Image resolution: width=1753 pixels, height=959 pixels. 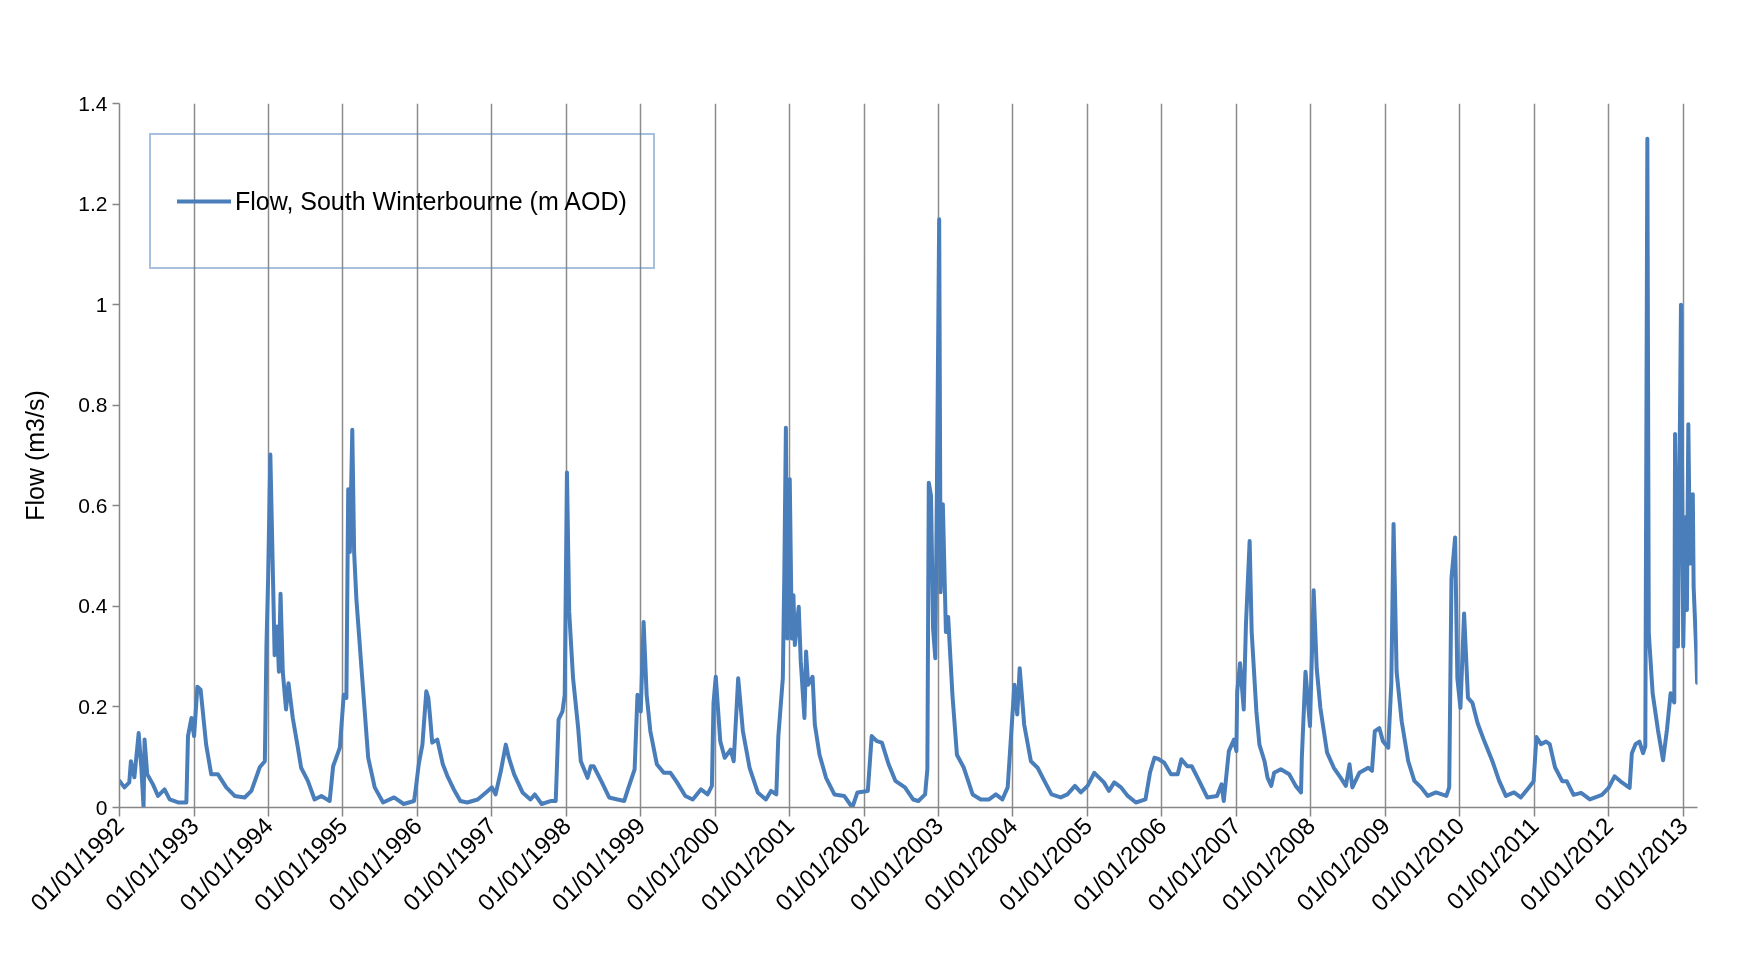 I want to click on legend-label: Flow, South Winterbourne (m AOD), so click(x=431, y=201).